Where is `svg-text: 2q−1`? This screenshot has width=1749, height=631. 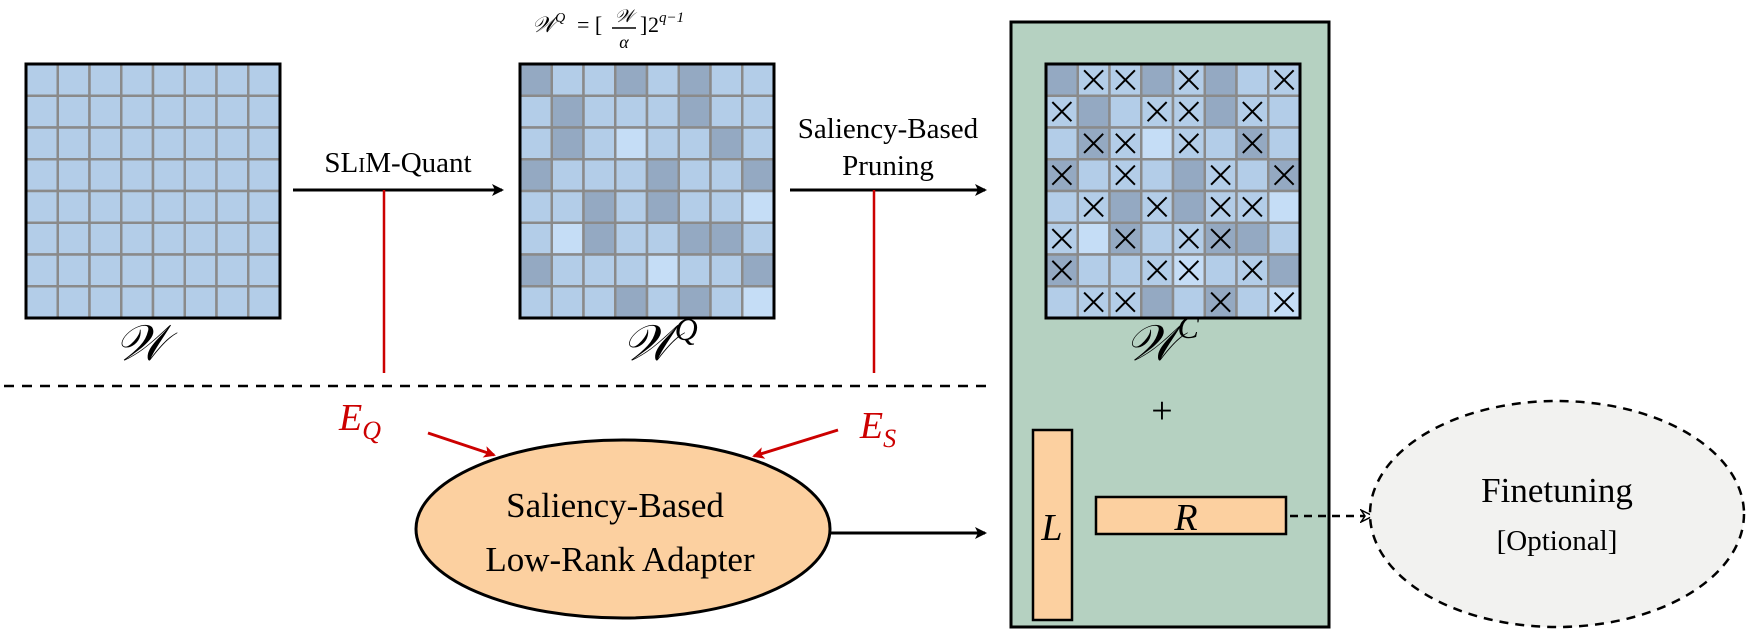 svg-text: 2q−1 is located at coordinates (666, 23).